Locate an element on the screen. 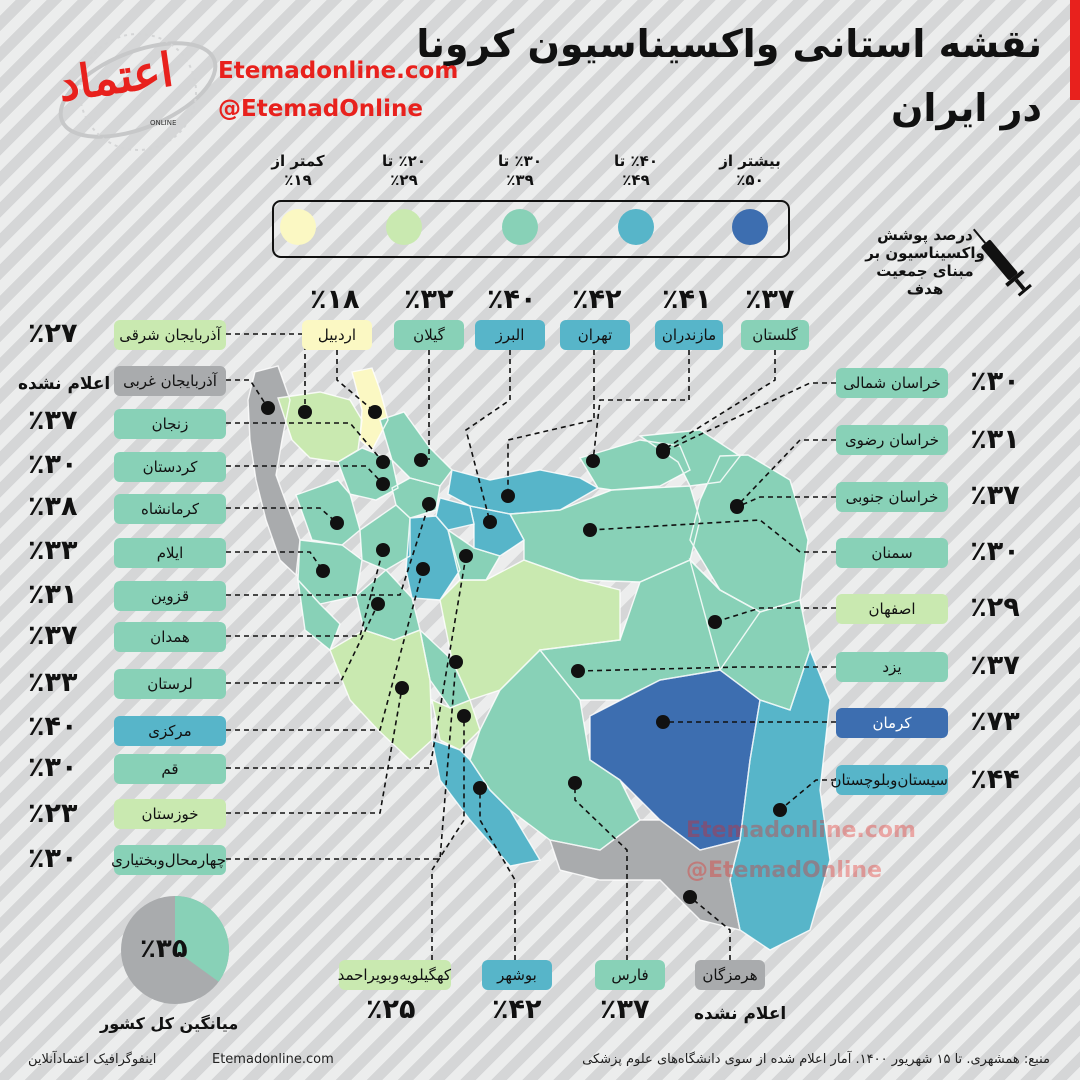 This screenshot has height=1080, width=1080. region-kermanshah is located at coordinates (330, 572).